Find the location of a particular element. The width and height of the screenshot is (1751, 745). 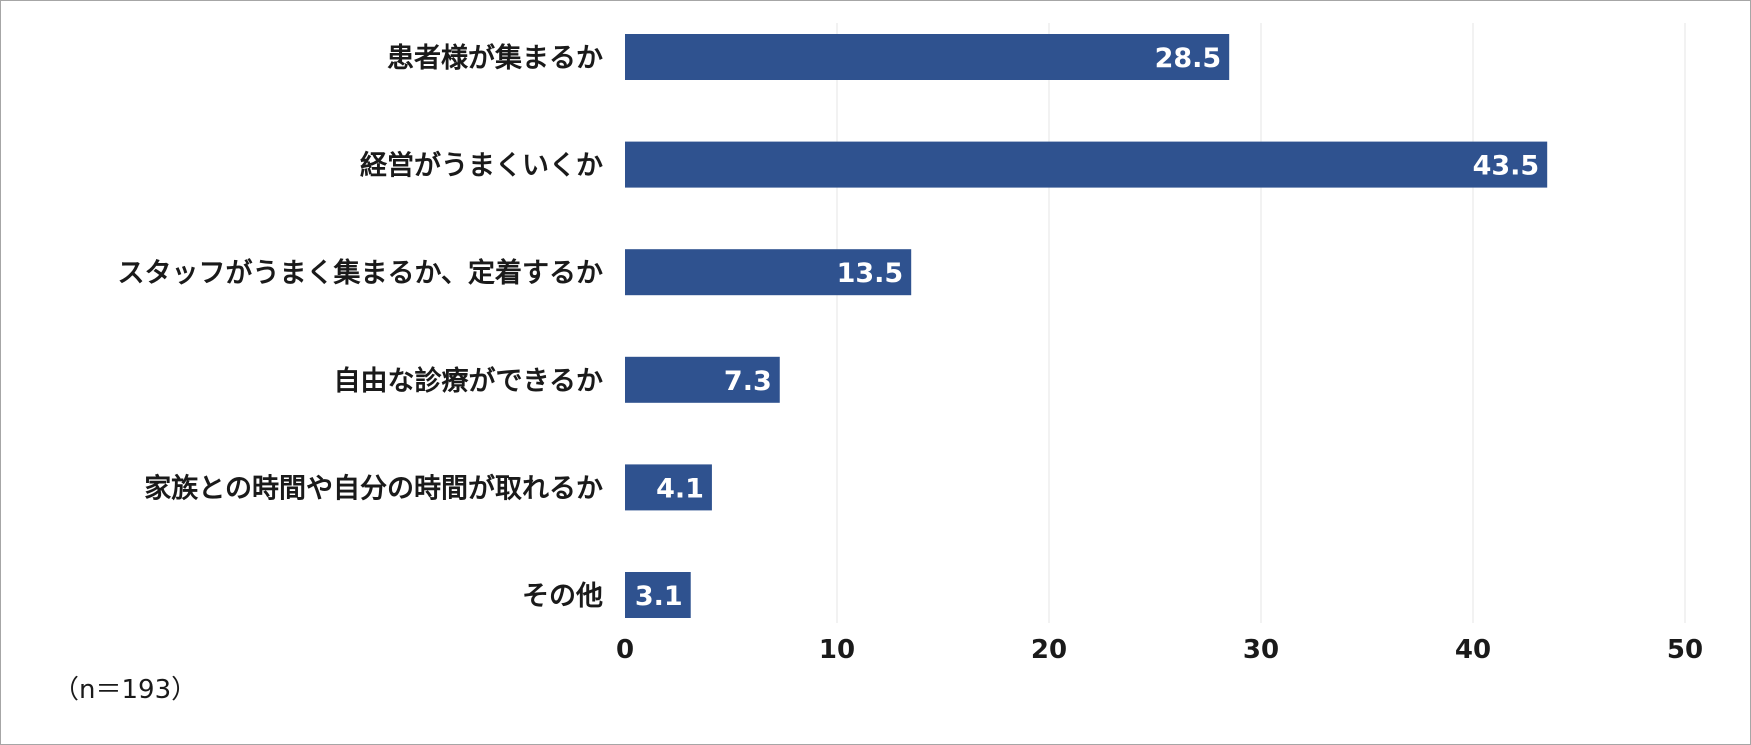

x-tick-label: 50 is located at coordinates (1685, 650).